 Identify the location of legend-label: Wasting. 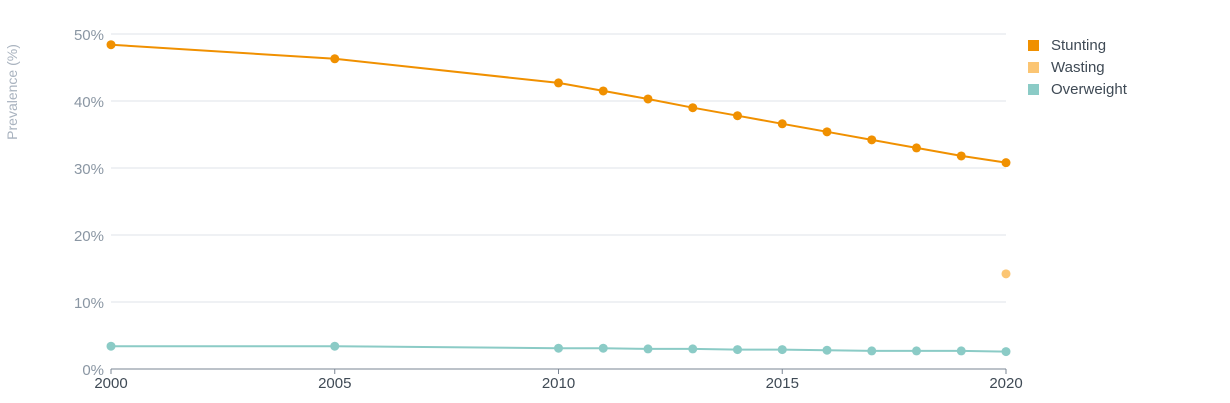
(1078, 67).